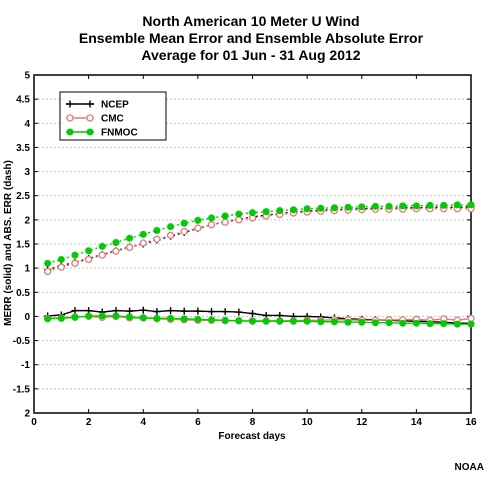 The height and width of the screenshot is (480, 500). I want to click on x-tick-label: 12, so click(362, 422).